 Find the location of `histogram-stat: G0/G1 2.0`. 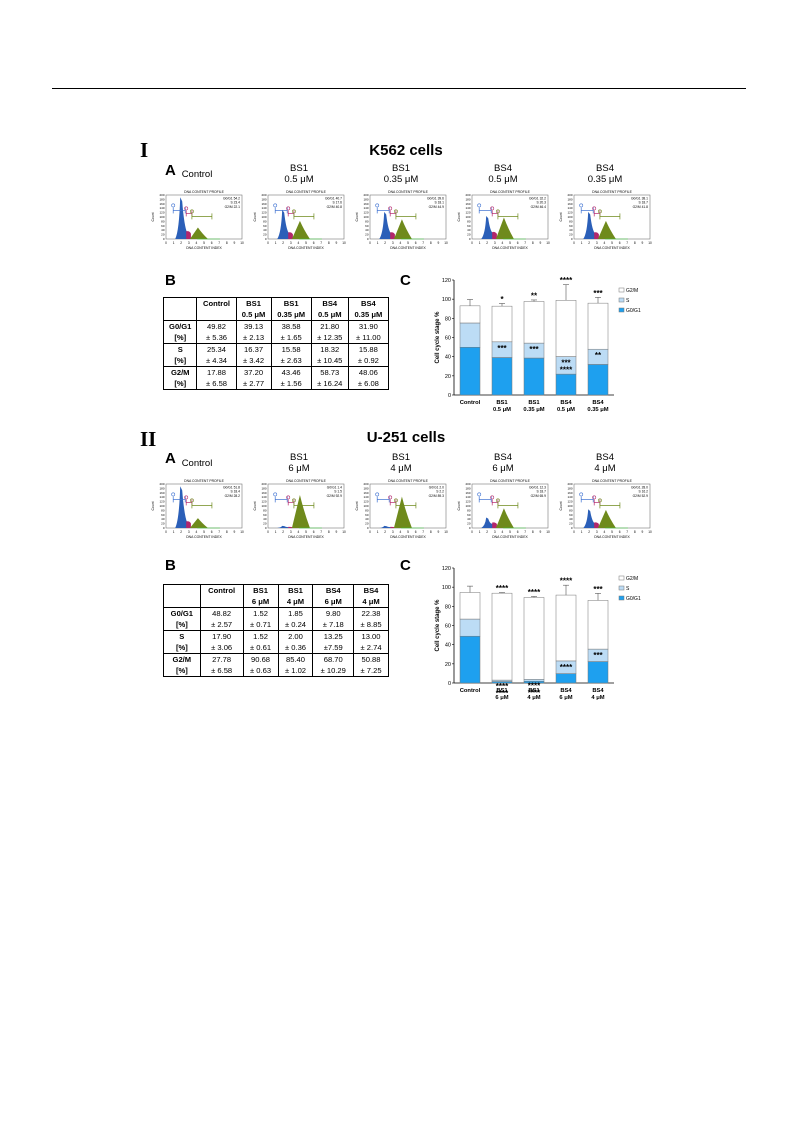

histogram-stat: G0/G1 2.0 is located at coordinates (436, 488).